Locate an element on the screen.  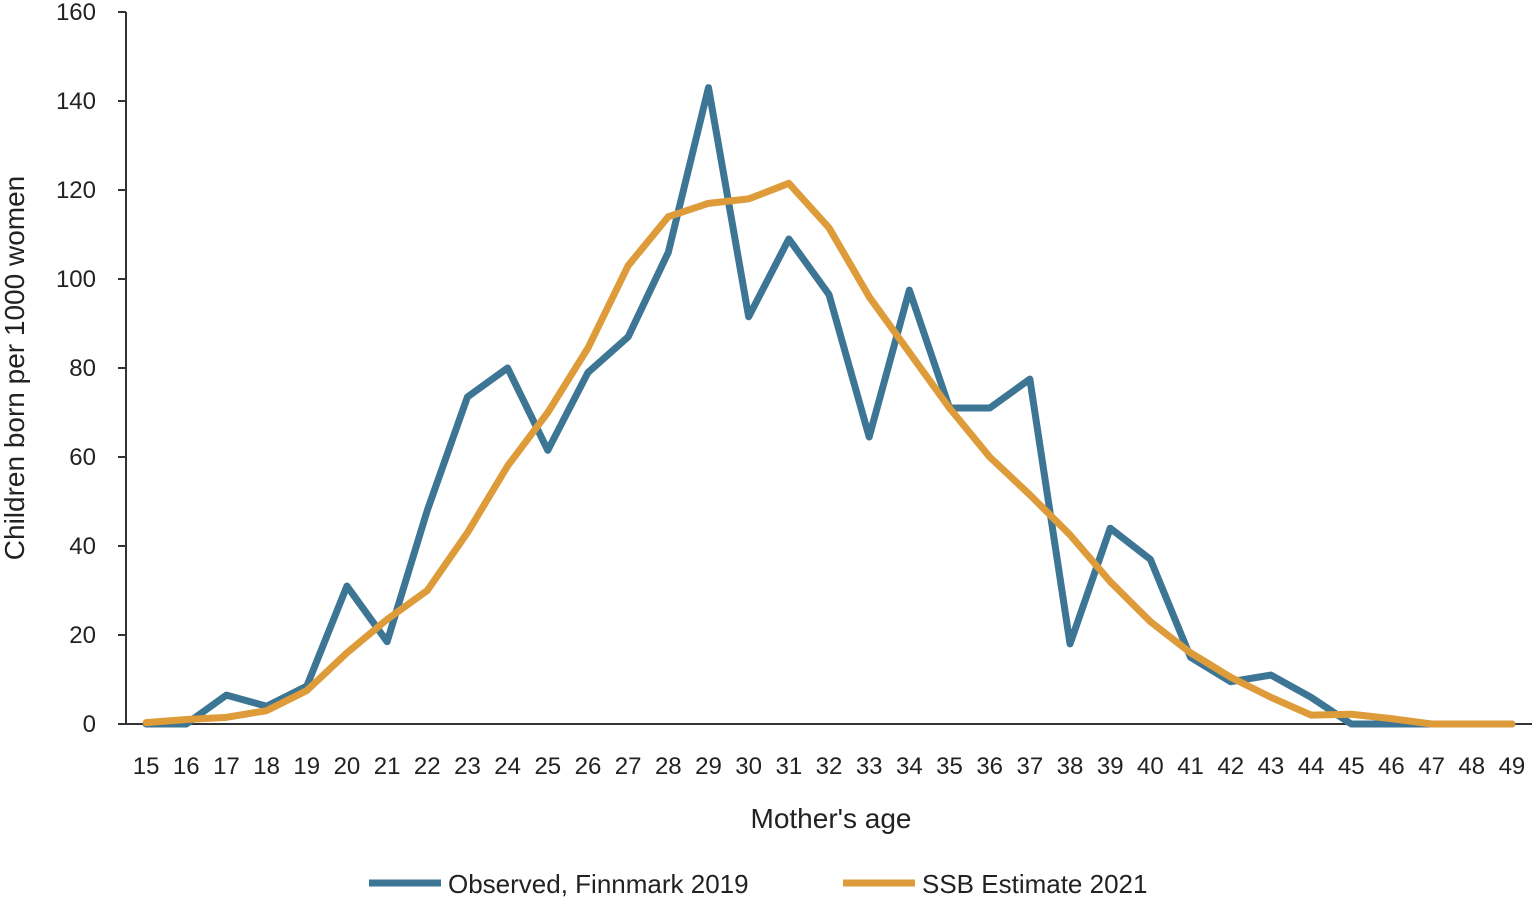
x-tick-label: 29 is located at coordinates (708, 766).